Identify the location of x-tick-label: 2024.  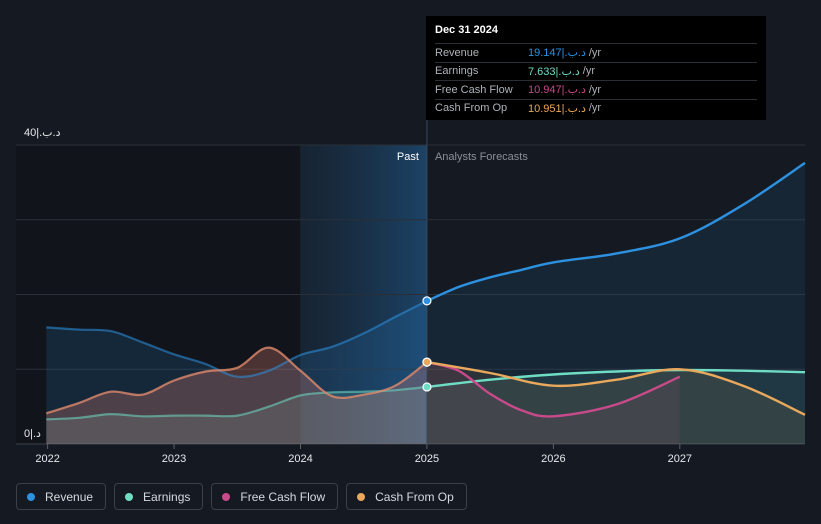
(300, 459).